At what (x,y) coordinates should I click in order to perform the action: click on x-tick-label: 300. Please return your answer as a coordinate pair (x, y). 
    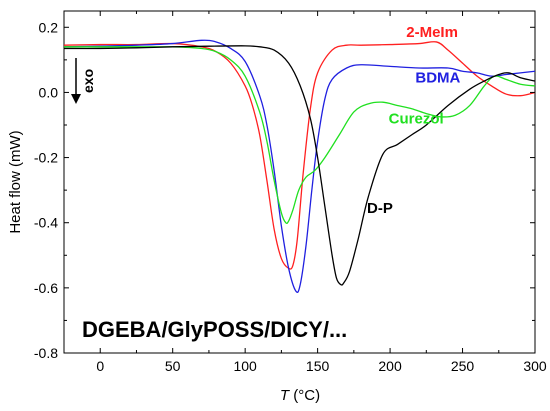
    Looking at the image, I should click on (535, 366).